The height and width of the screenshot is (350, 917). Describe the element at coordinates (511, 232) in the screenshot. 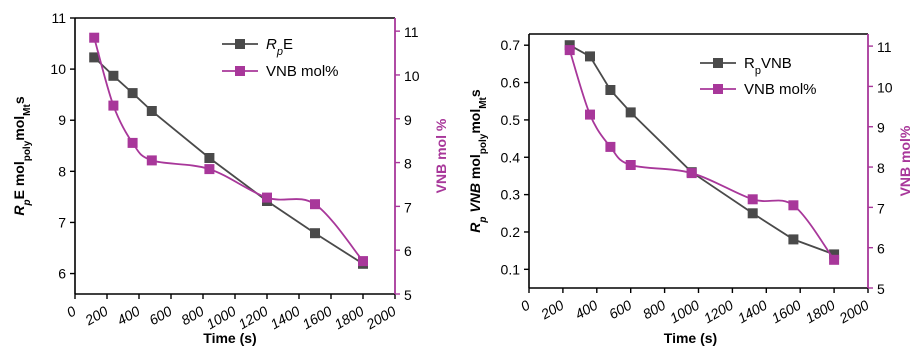

I see `y-left-tick-label: 0.2` at that location.